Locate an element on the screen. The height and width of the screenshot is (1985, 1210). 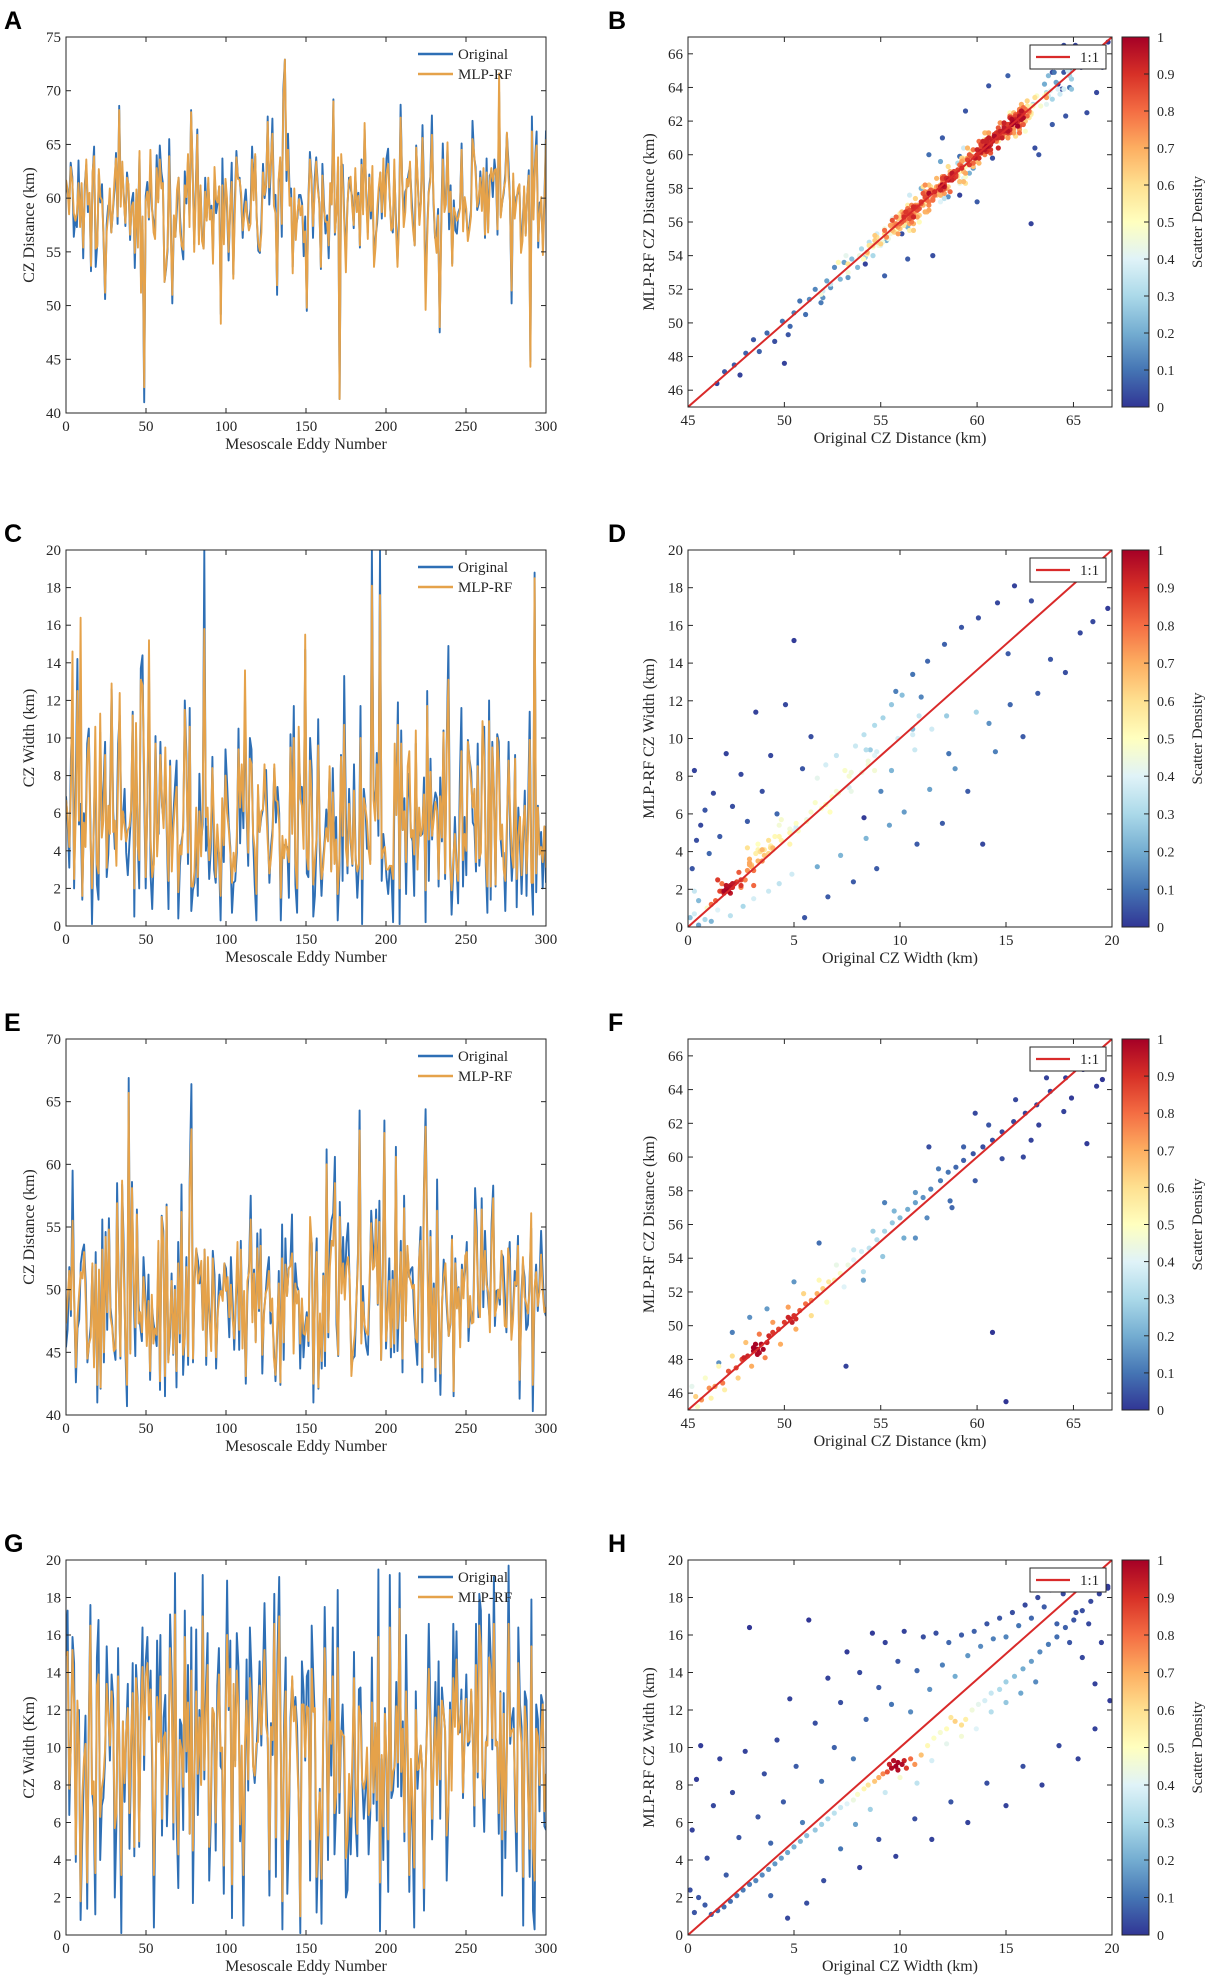
x-tick-label: 250 is located at coordinates (466, 1949).